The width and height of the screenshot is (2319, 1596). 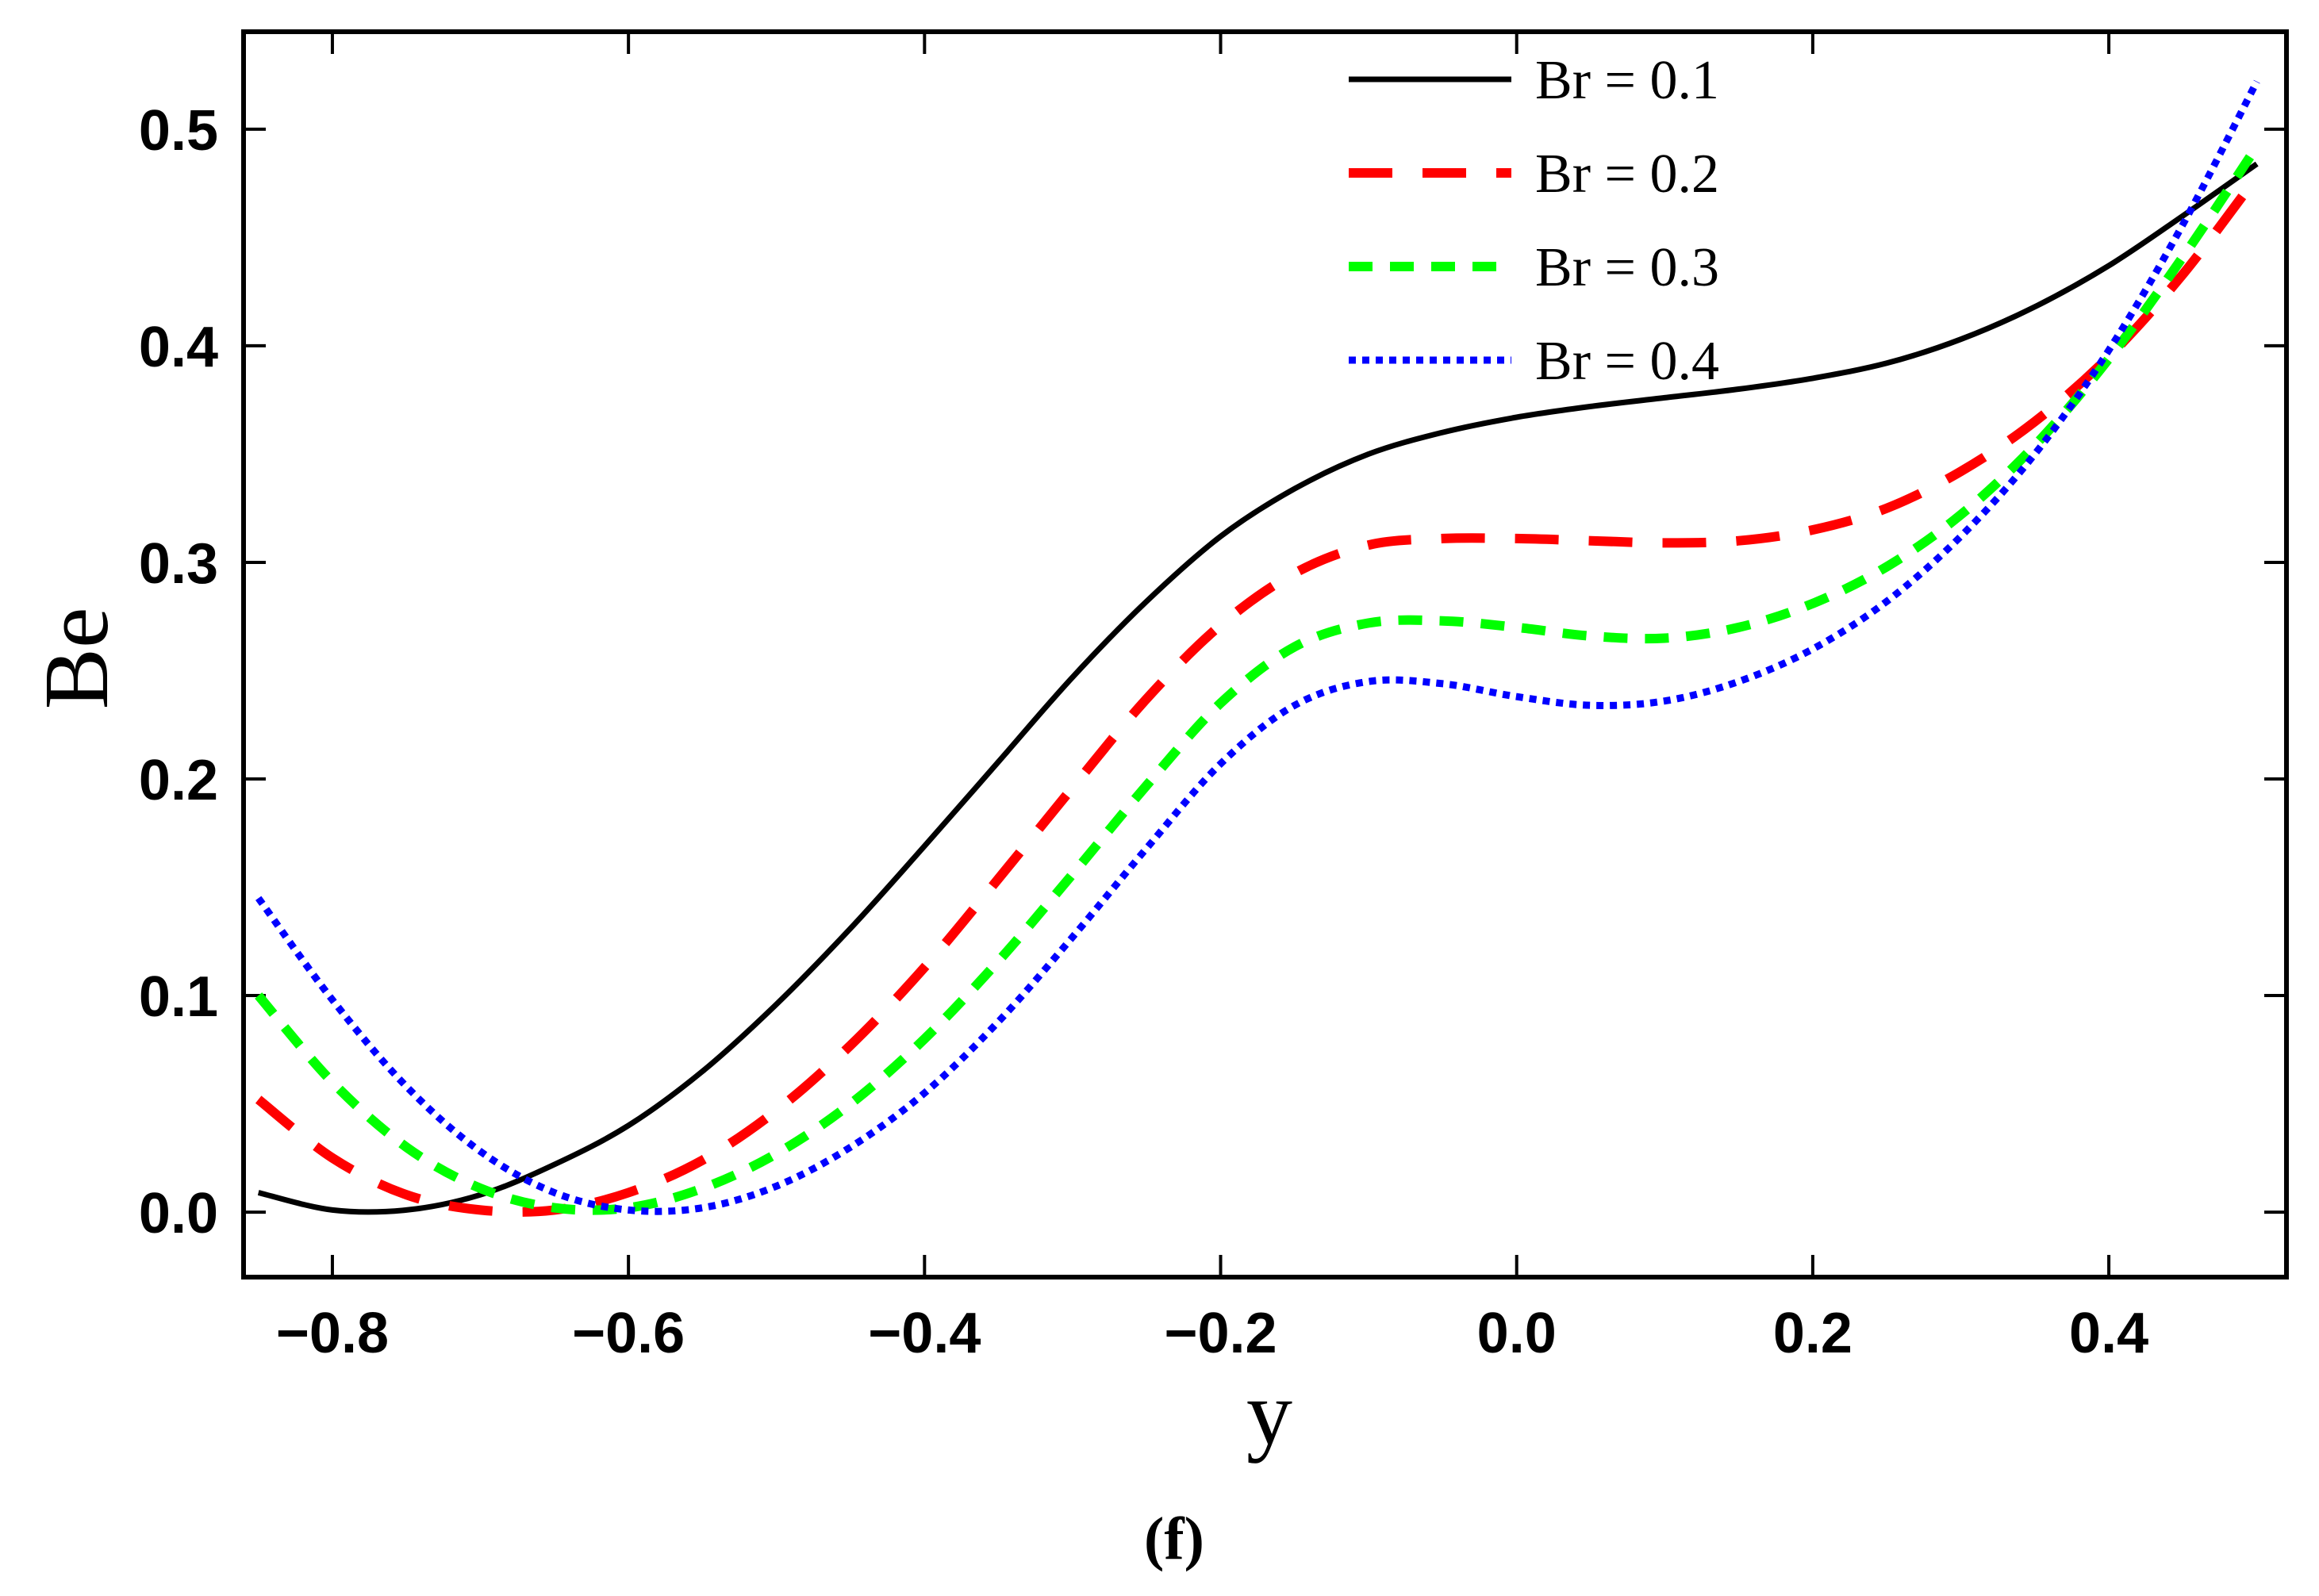 I want to click on y-tick-label: 0.2, so click(x=178, y=780).